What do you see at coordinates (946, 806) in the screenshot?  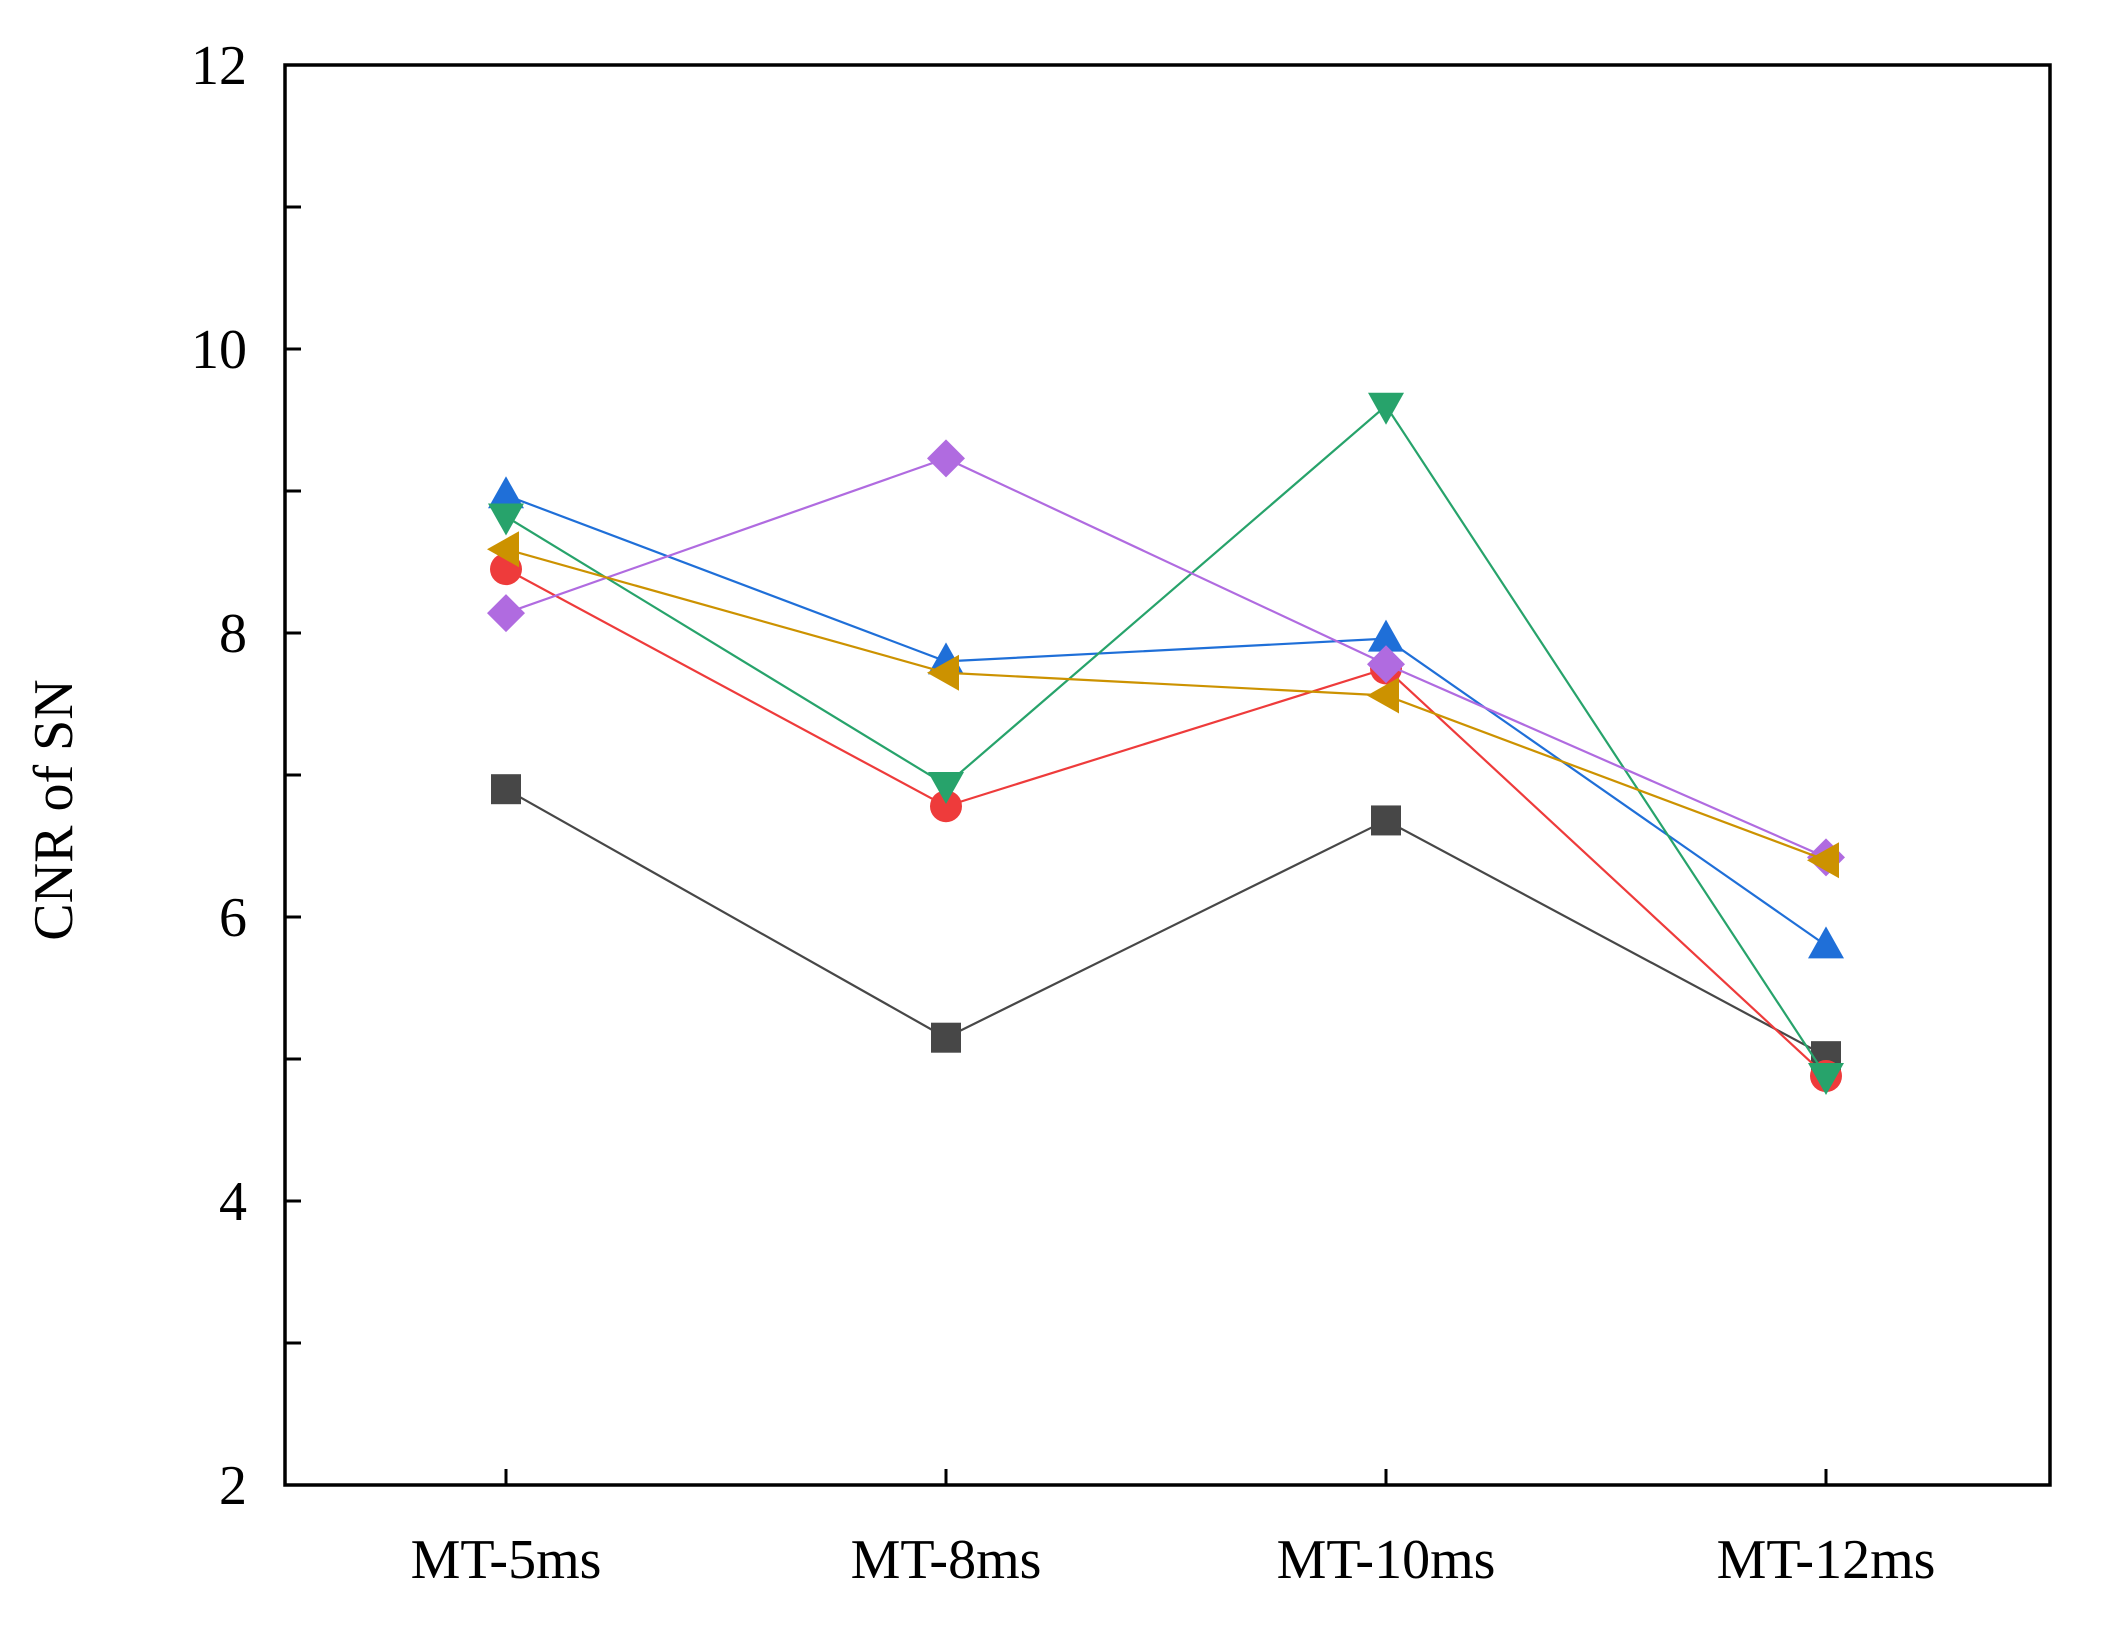 I see `marker-circle` at bounding box center [946, 806].